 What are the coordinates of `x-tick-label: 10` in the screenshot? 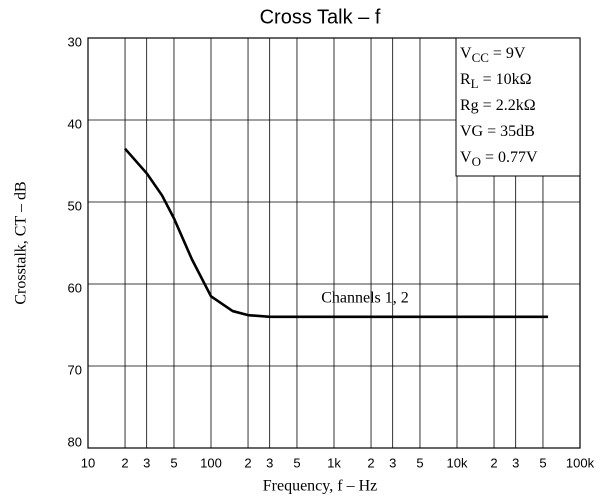 It's located at (88, 462).